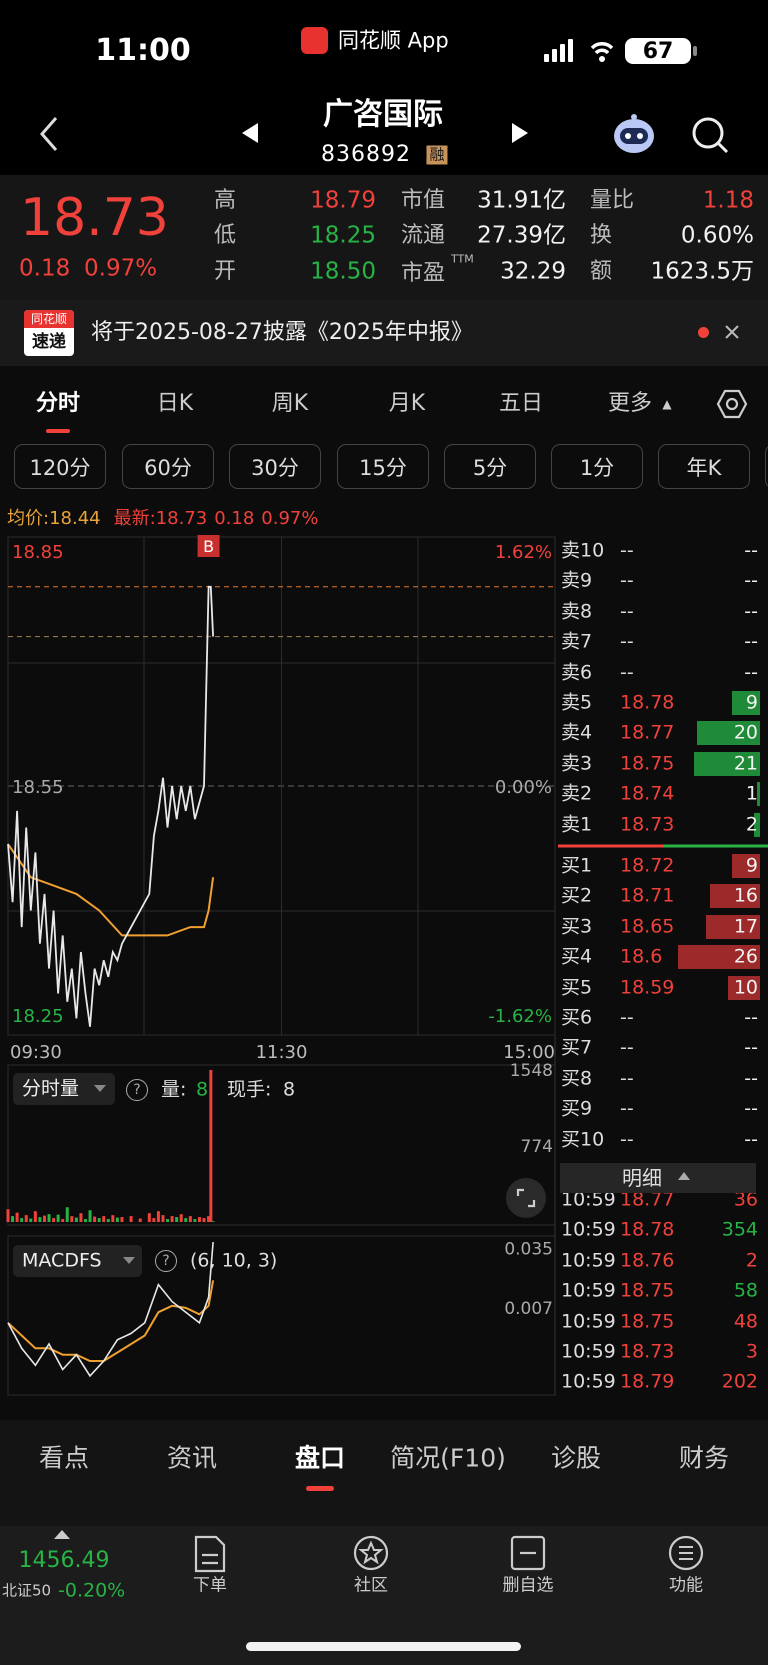  What do you see at coordinates (528, 1553) in the screenshot?
I see `remove-watch-icon` at bounding box center [528, 1553].